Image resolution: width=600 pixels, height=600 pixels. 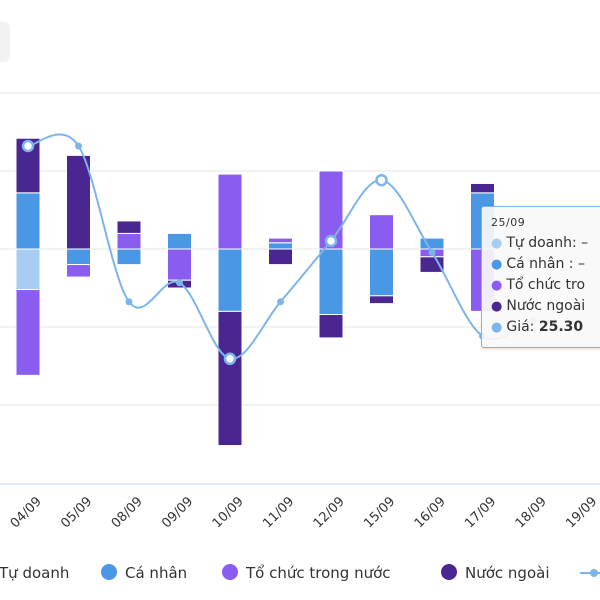 What do you see at coordinates (546, 285) in the screenshot?
I see `tooltip-row-label: Tổ chức tro` at bounding box center [546, 285].